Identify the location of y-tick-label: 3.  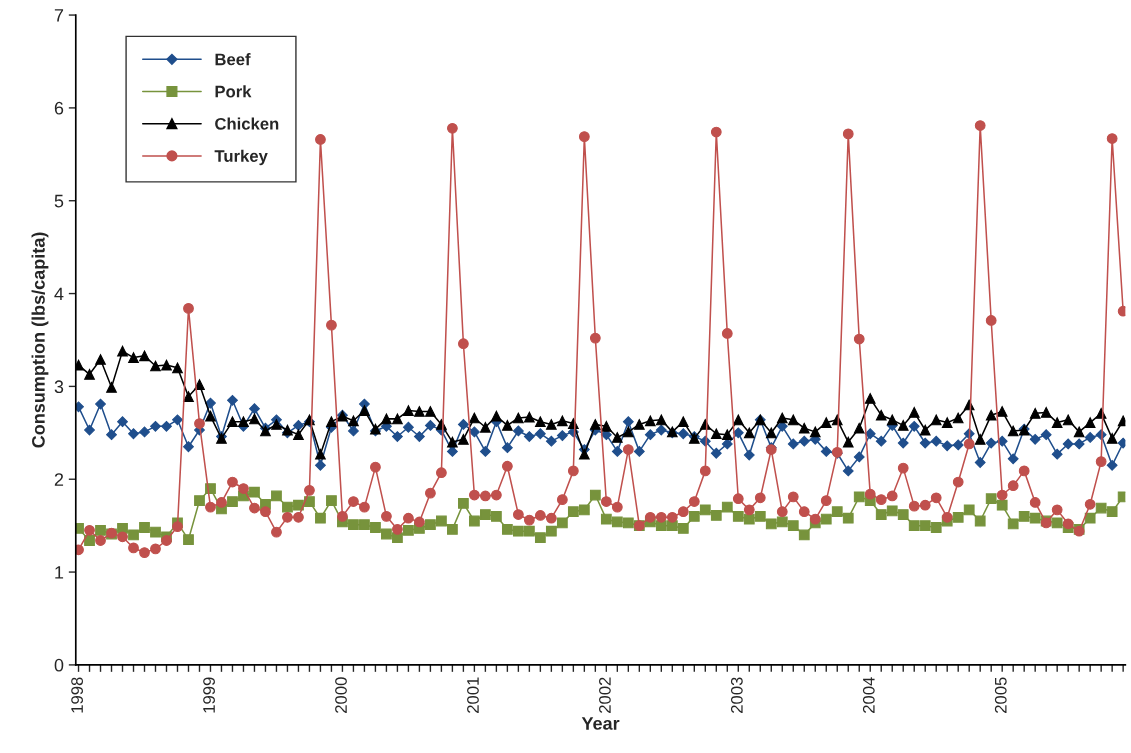
(59, 387).